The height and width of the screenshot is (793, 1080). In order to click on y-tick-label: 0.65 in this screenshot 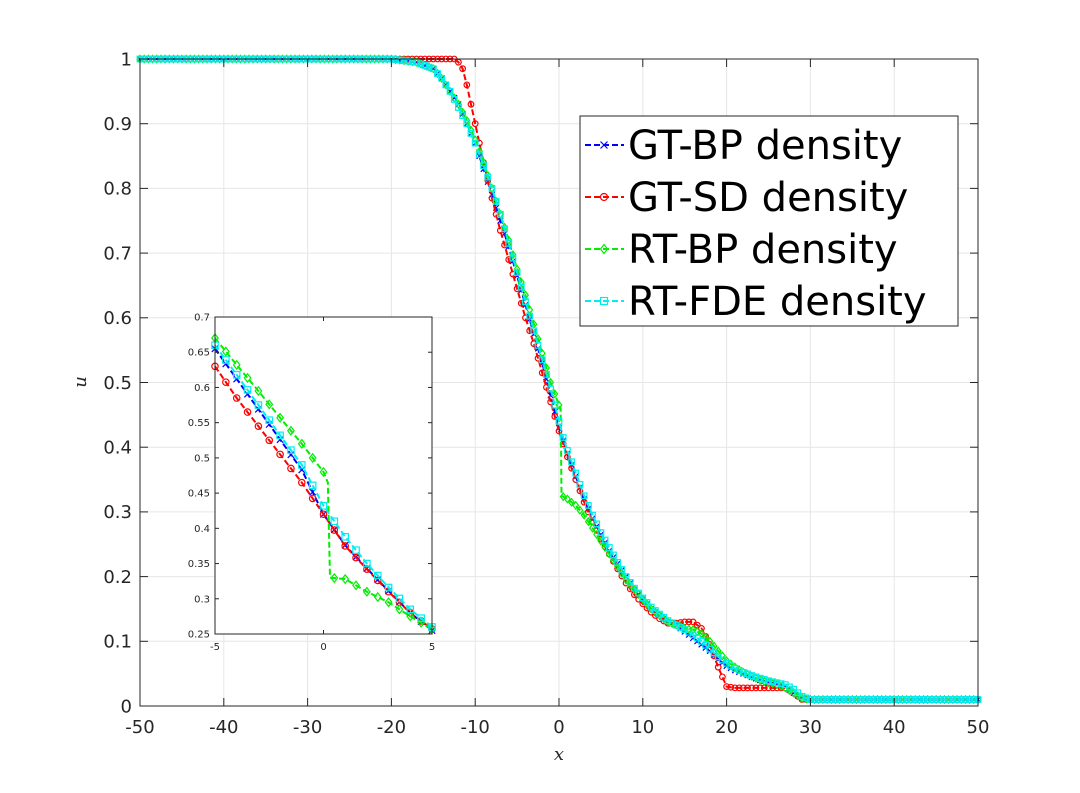, I will do `click(199, 353)`.